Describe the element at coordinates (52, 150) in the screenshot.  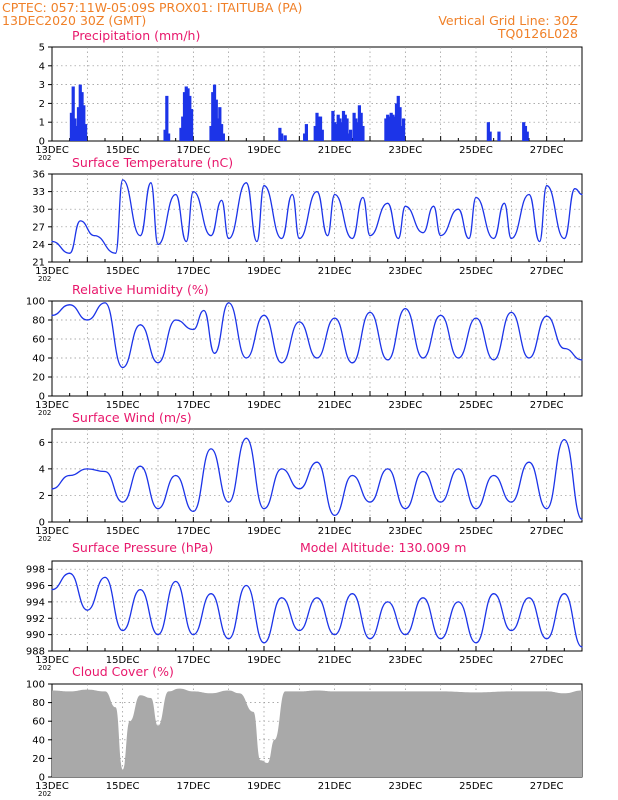
I see `precipitation-xtick-label: 13DEC` at that location.